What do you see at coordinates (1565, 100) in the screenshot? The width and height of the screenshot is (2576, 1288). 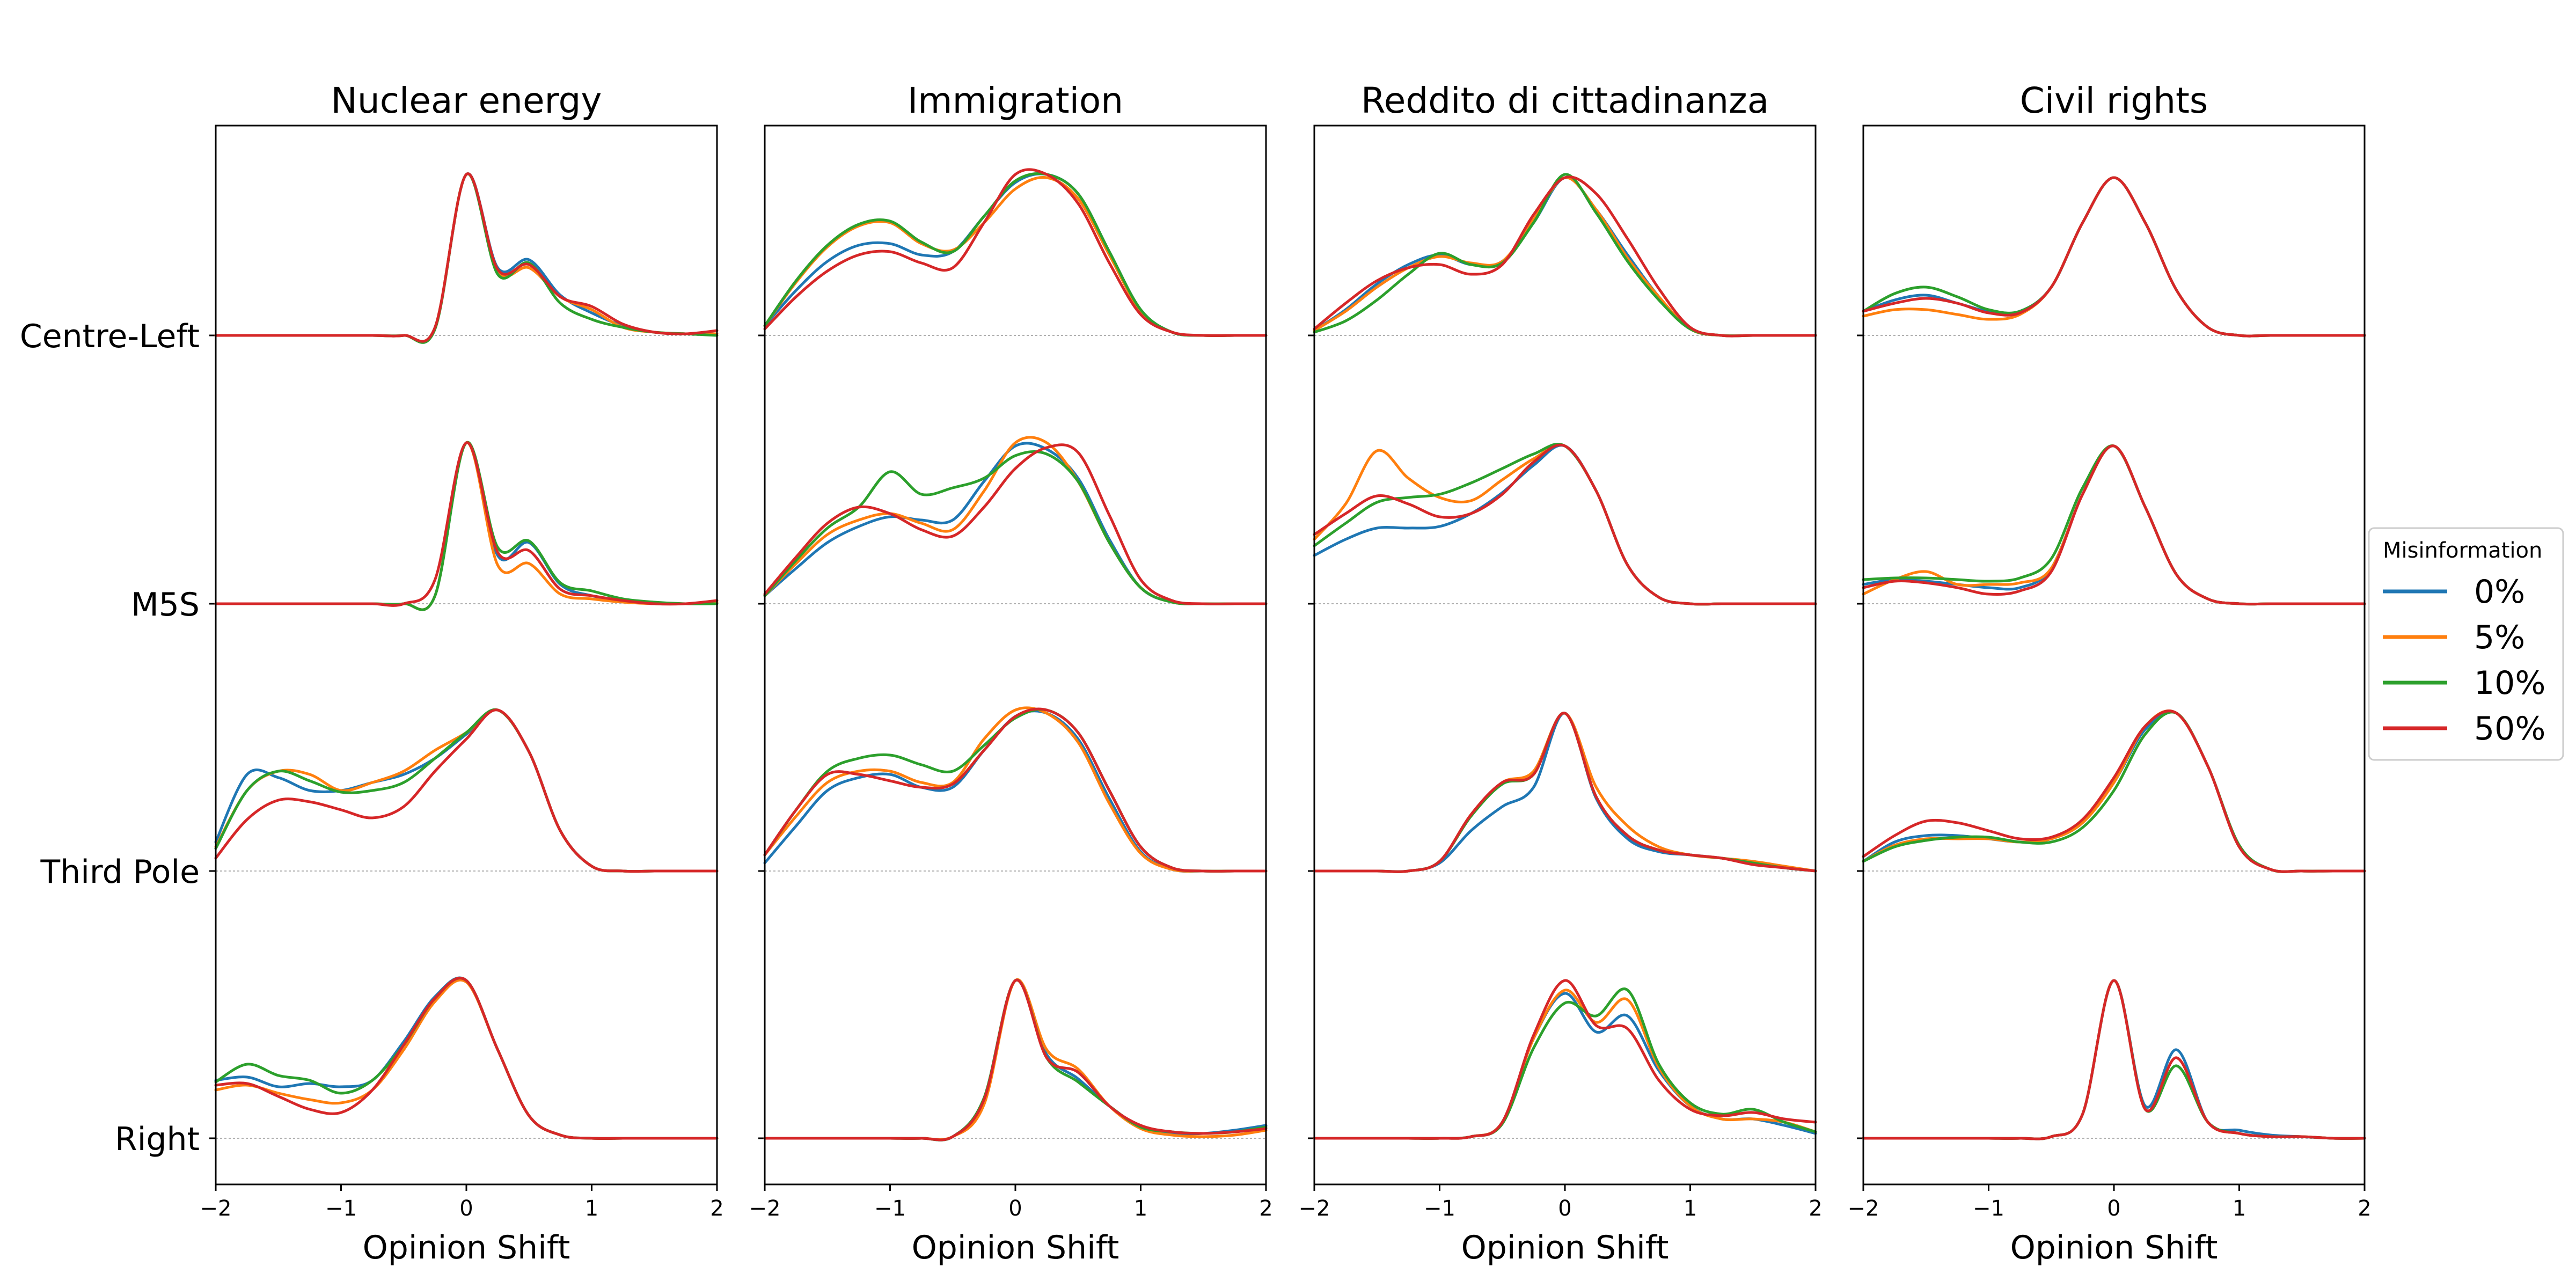 I see `panel-title: Reddito di cittadinanza` at bounding box center [1565, 100].